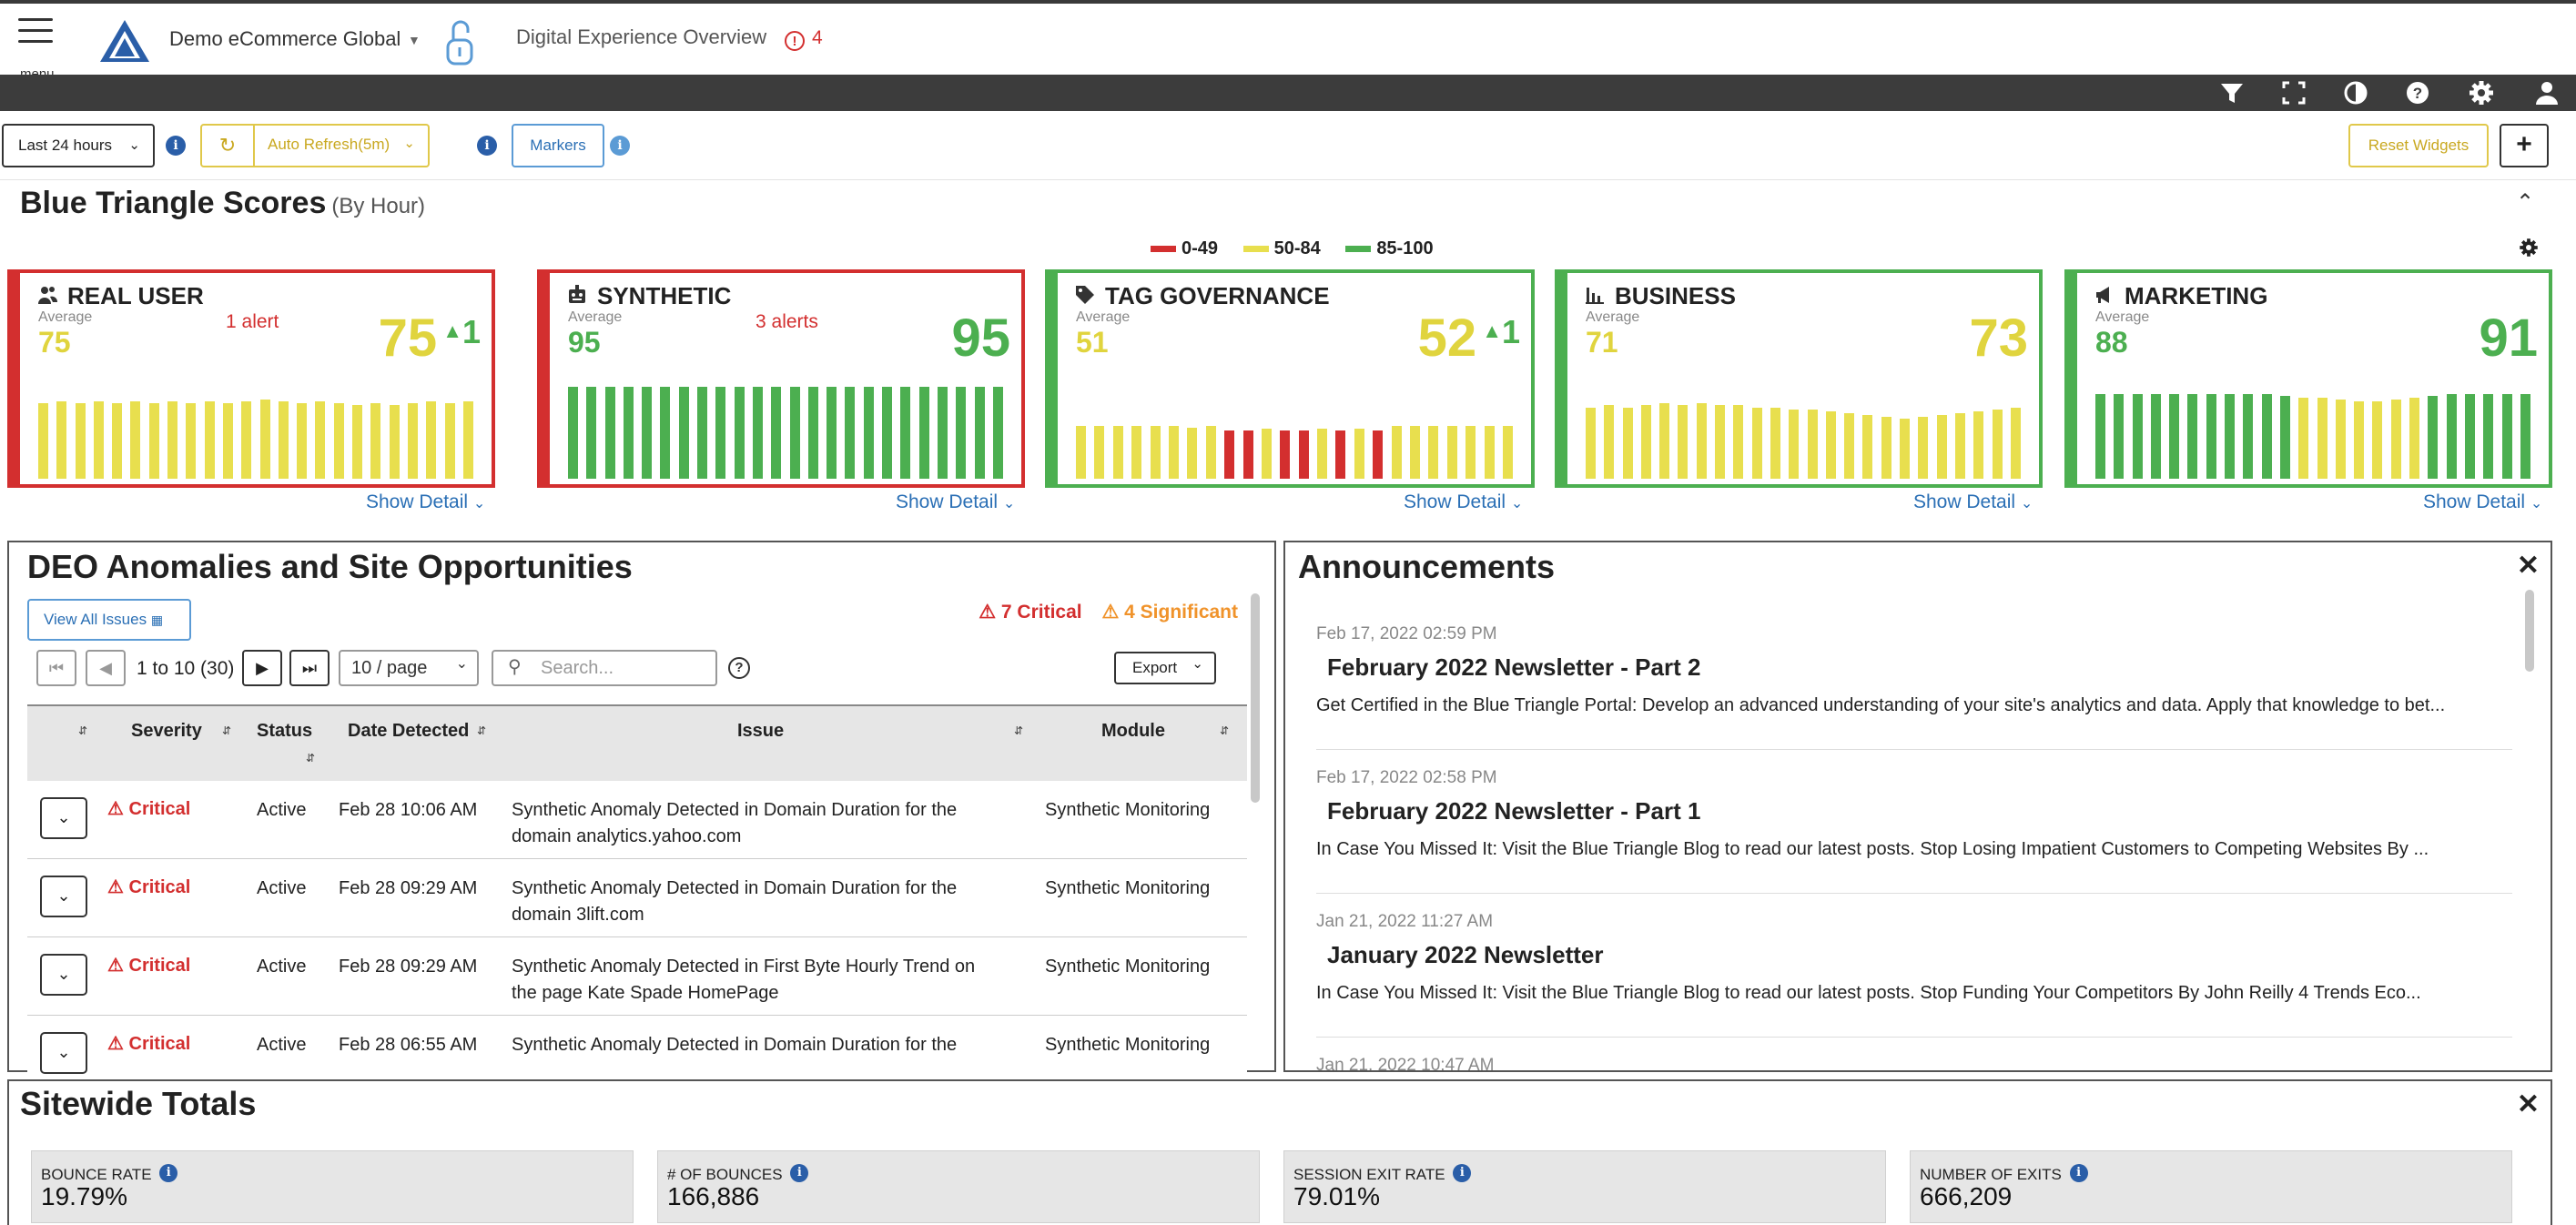 The width and height of the screenshot is (2576, 1225). I want to click on next-page-icon: ▶, so click(262, 668).